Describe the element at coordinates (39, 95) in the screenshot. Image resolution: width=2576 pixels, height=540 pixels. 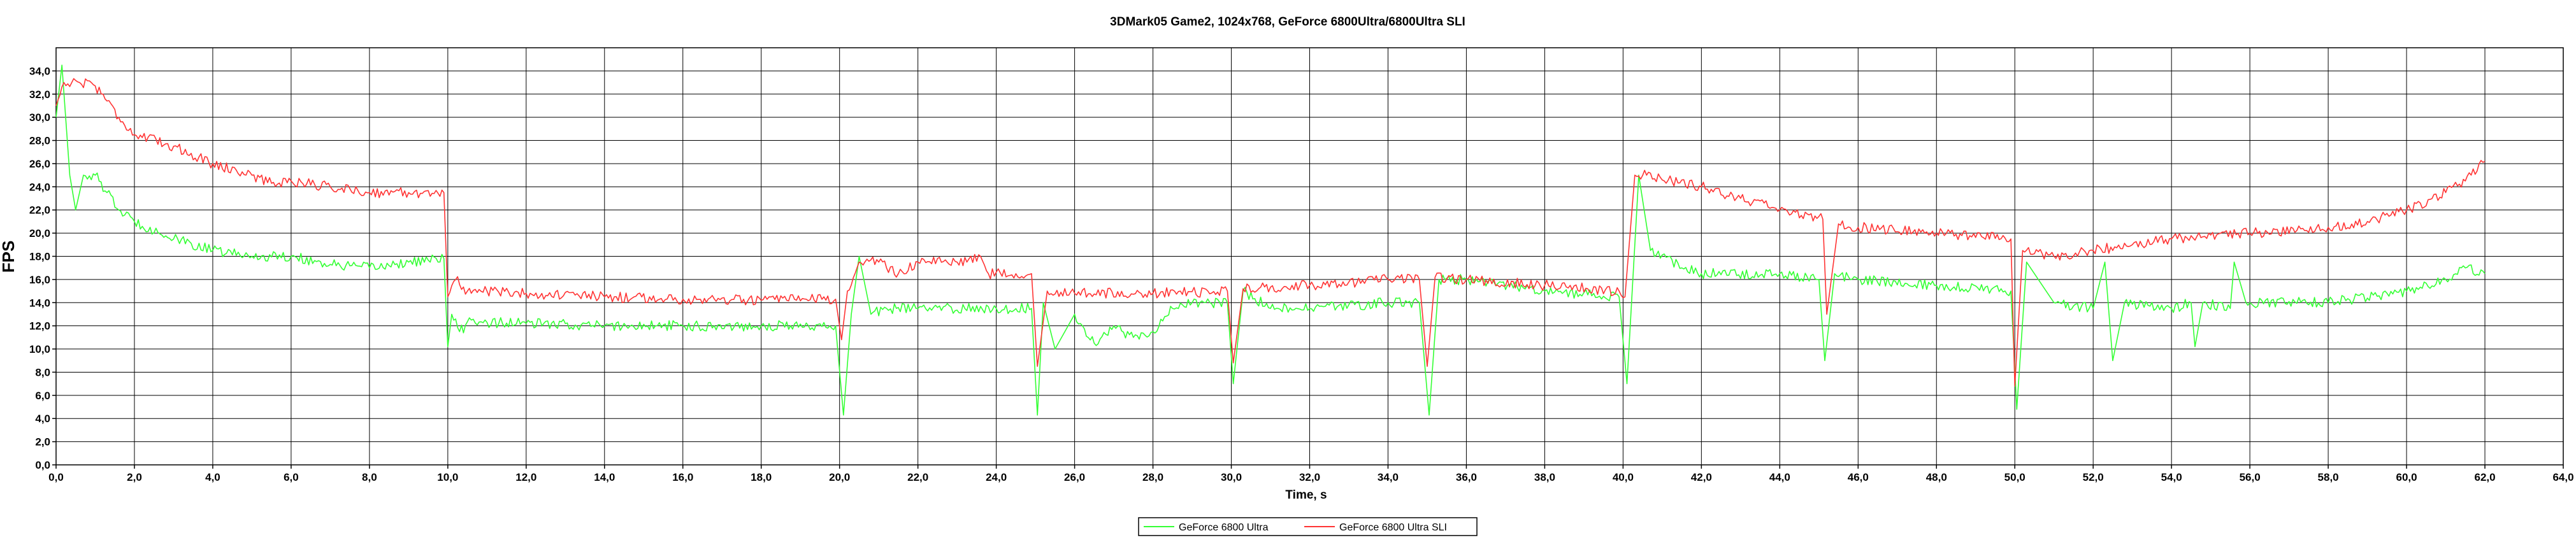
I see `y-tick-label: 32,0` at that location.